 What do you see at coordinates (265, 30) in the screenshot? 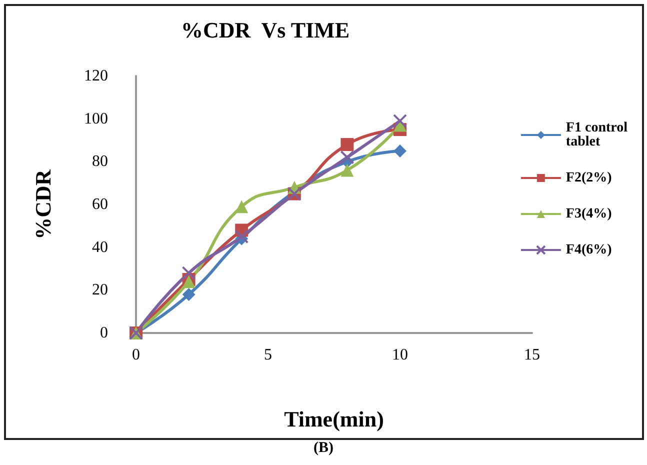
I see `chart-title: %CDR Vs TIME` at bounding box center [265, 30].